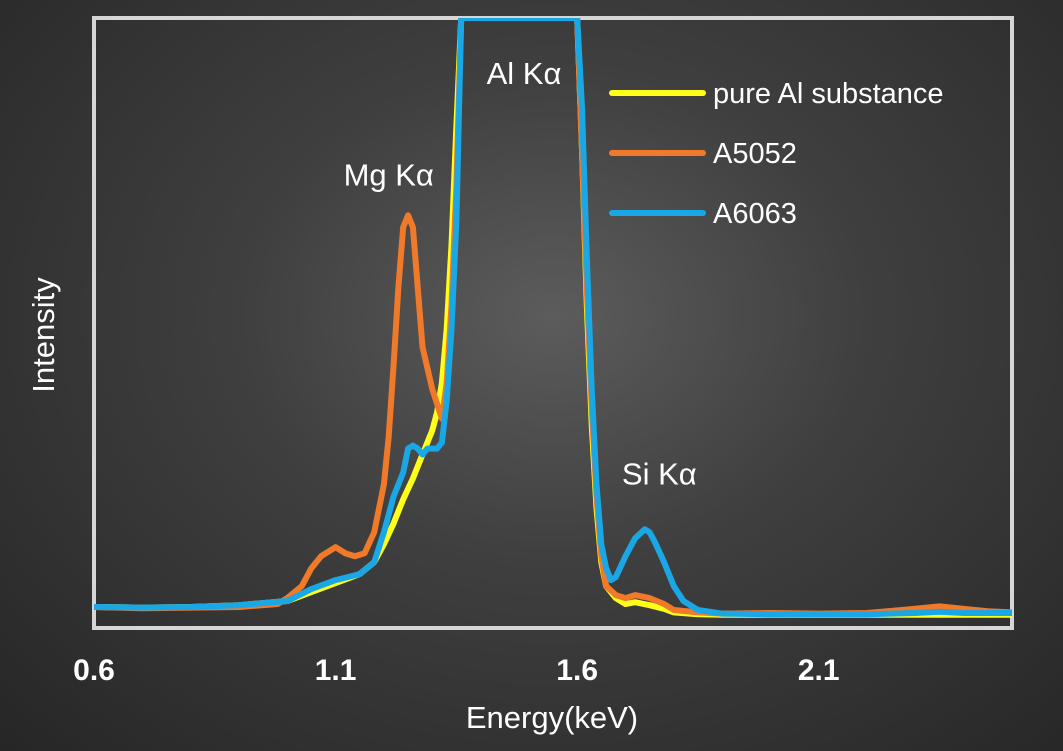 This screenshot has width=1063, height=751. Describe the element at coordinates (389, 174) in the screenshot. I see `annotation-mg: Mg Kα` at that location.